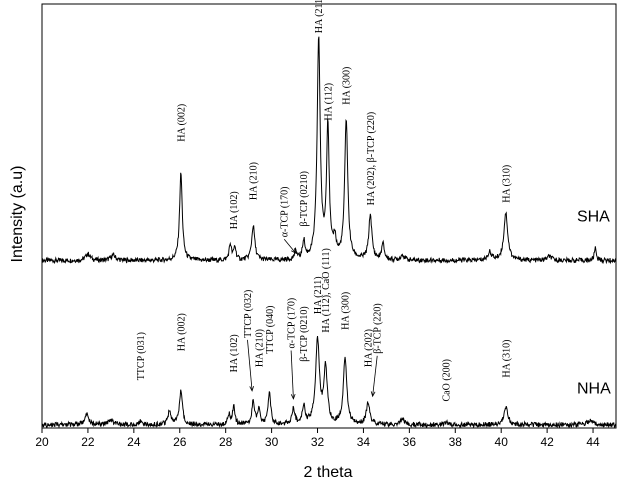 This screenshot has width=624, height=493. Describe the element at coordinates (248, 314) in the screenshot. I see `peak-label: TTCP (032)` at that location.